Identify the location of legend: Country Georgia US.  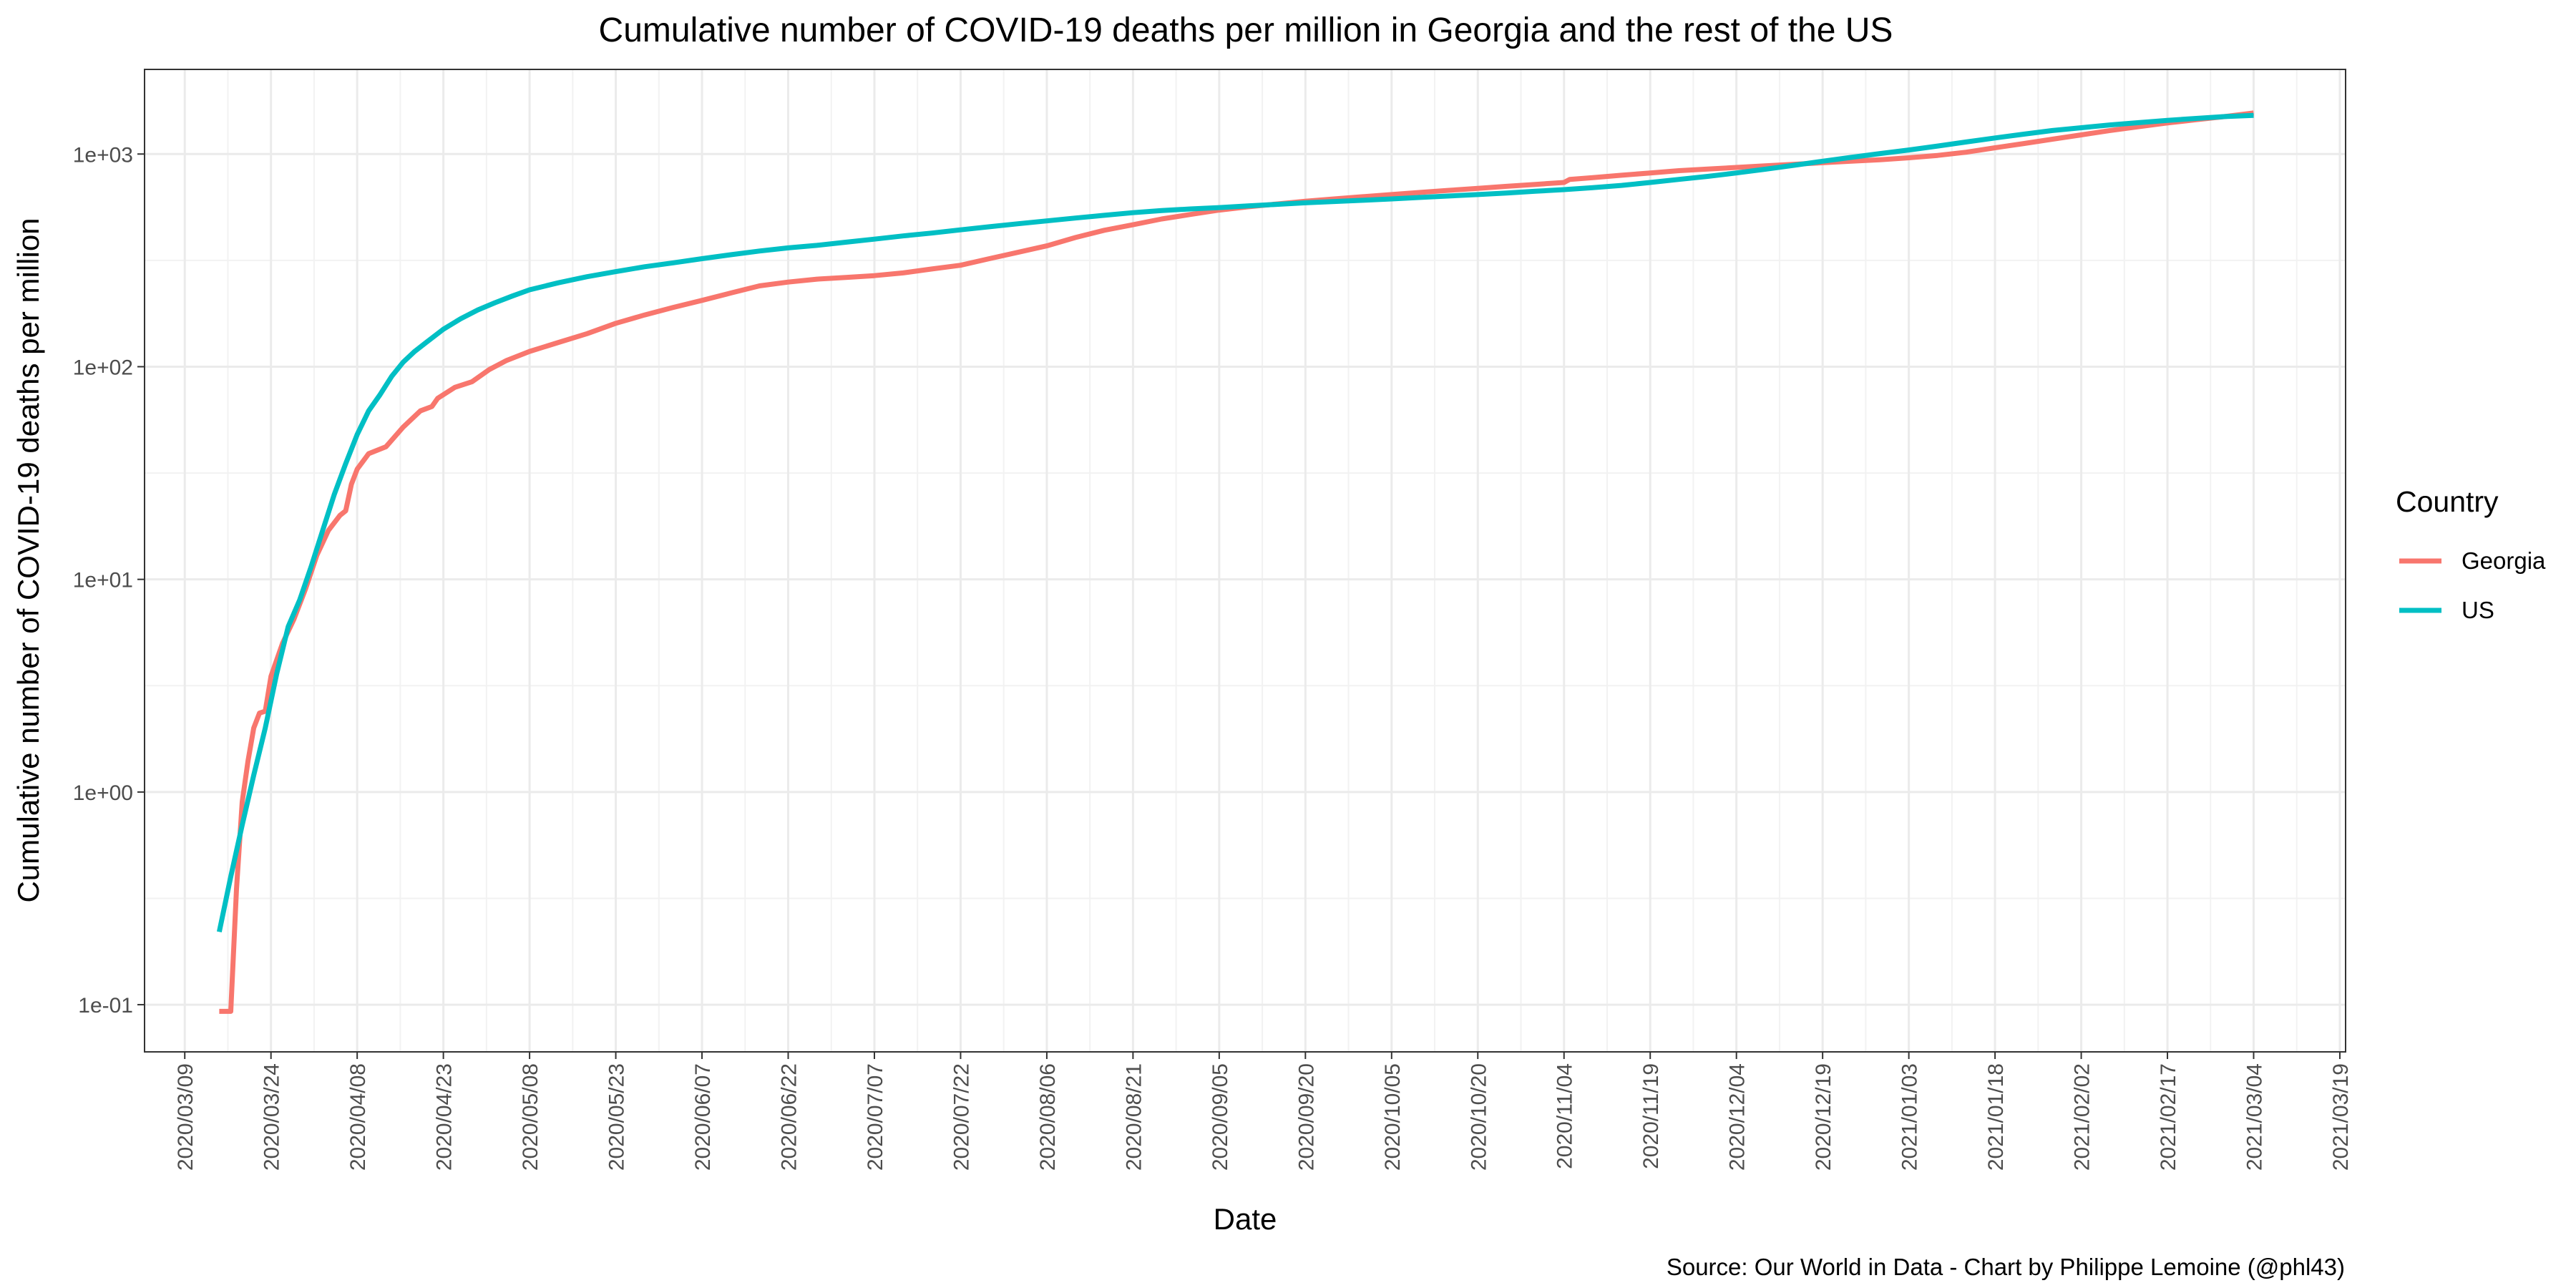
(2471, 554).